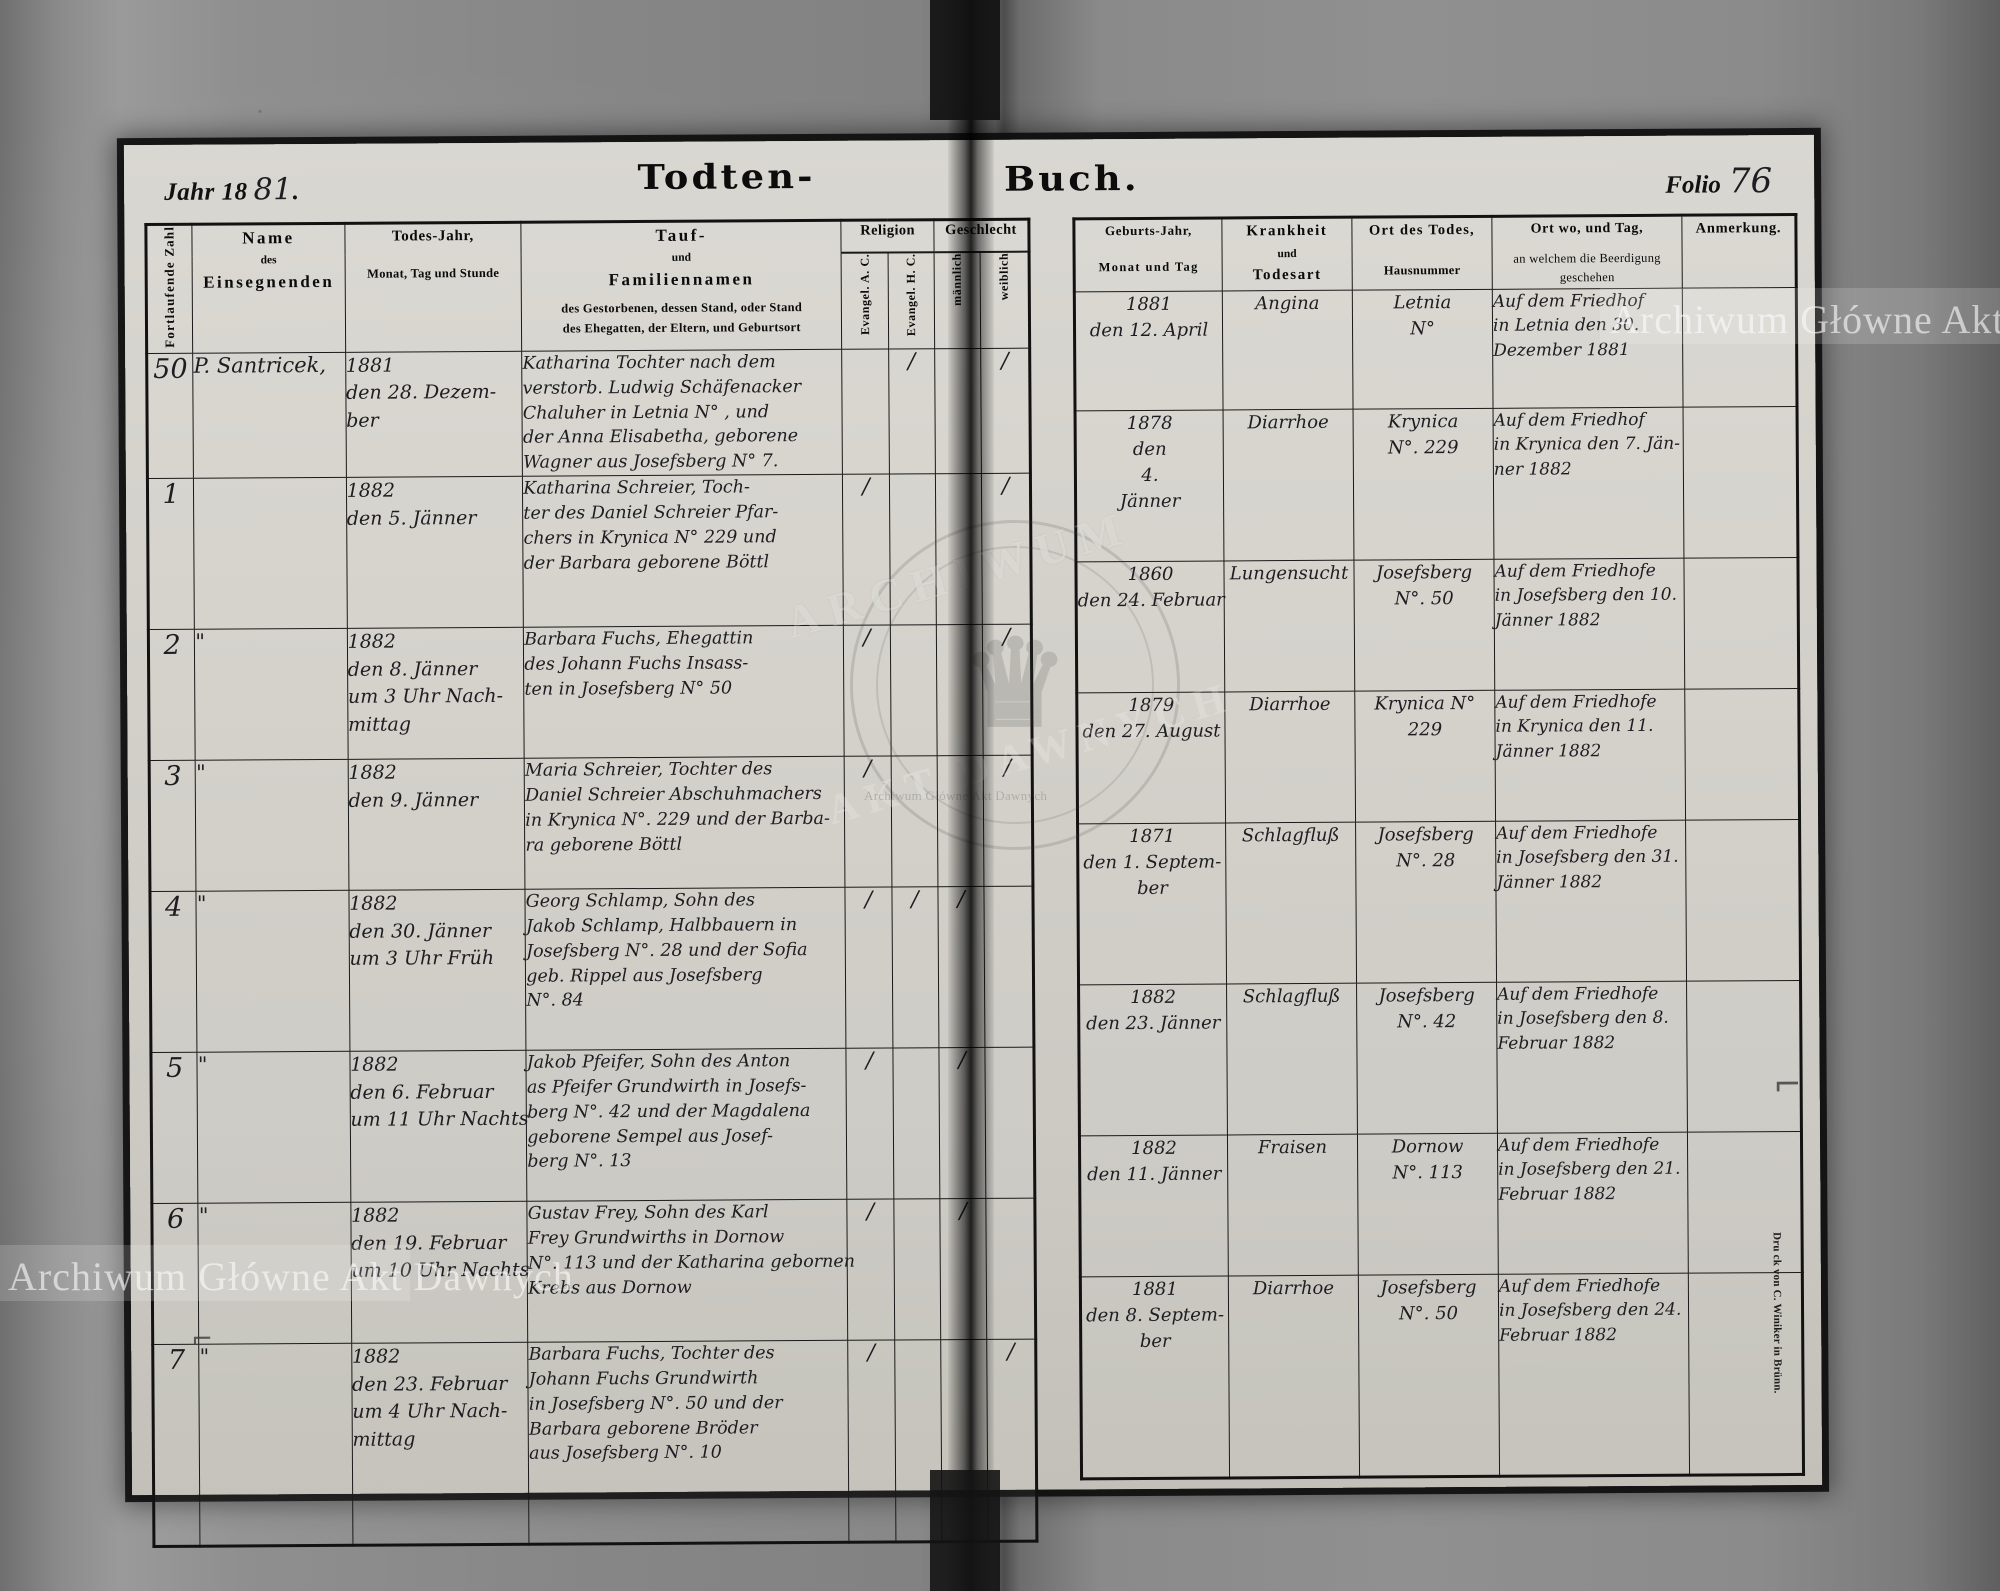 The width and height of the screenshot is (2000, 1591). I want to click on col-header-religion-hc: Evangel. H. C., so click(911, 300).